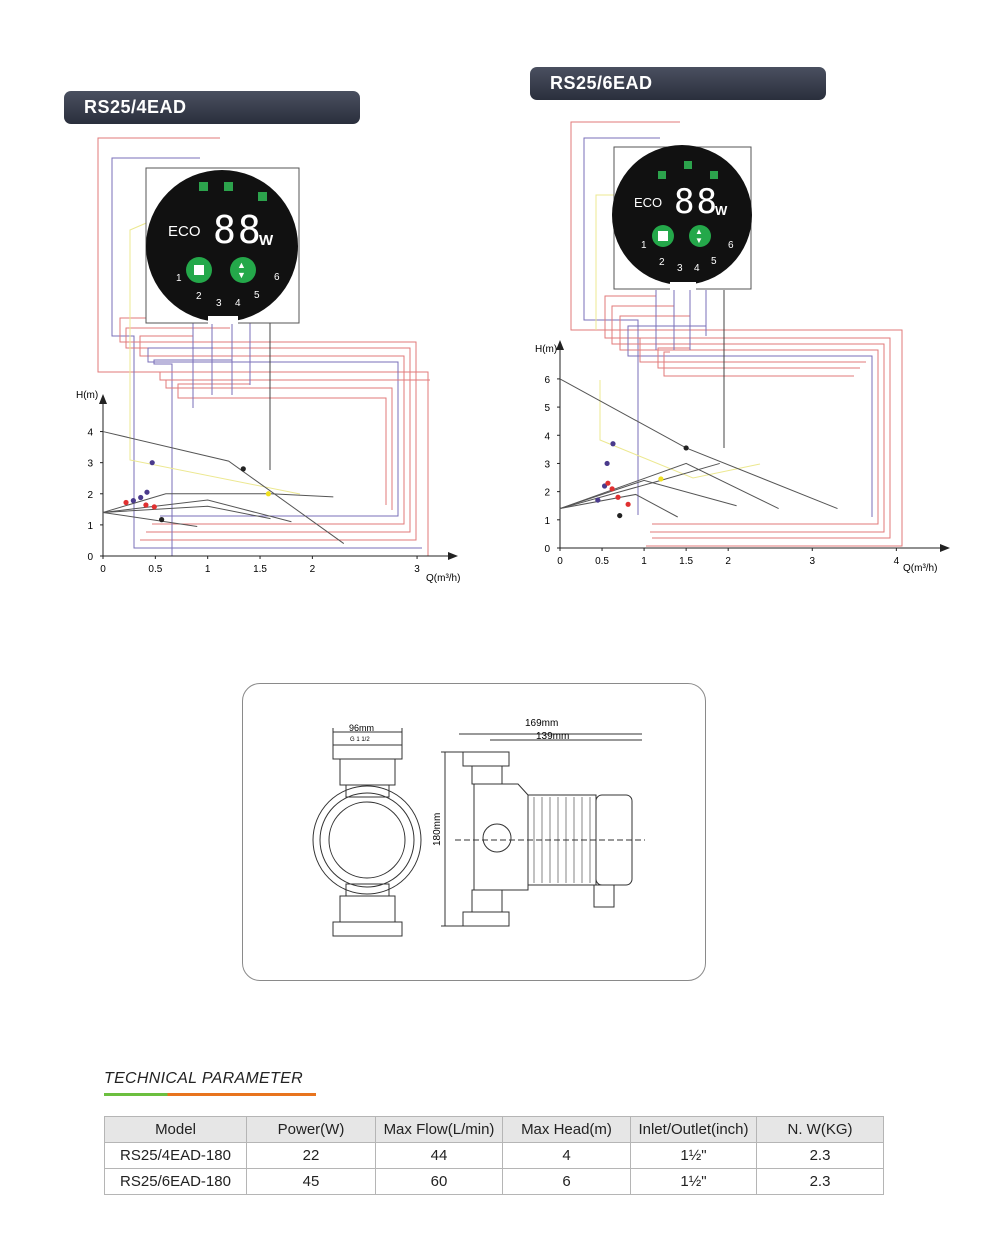  Describe the element at coordinates (155, 569) in the screenshot. I see `x-tick-label: 0.5` at that location.